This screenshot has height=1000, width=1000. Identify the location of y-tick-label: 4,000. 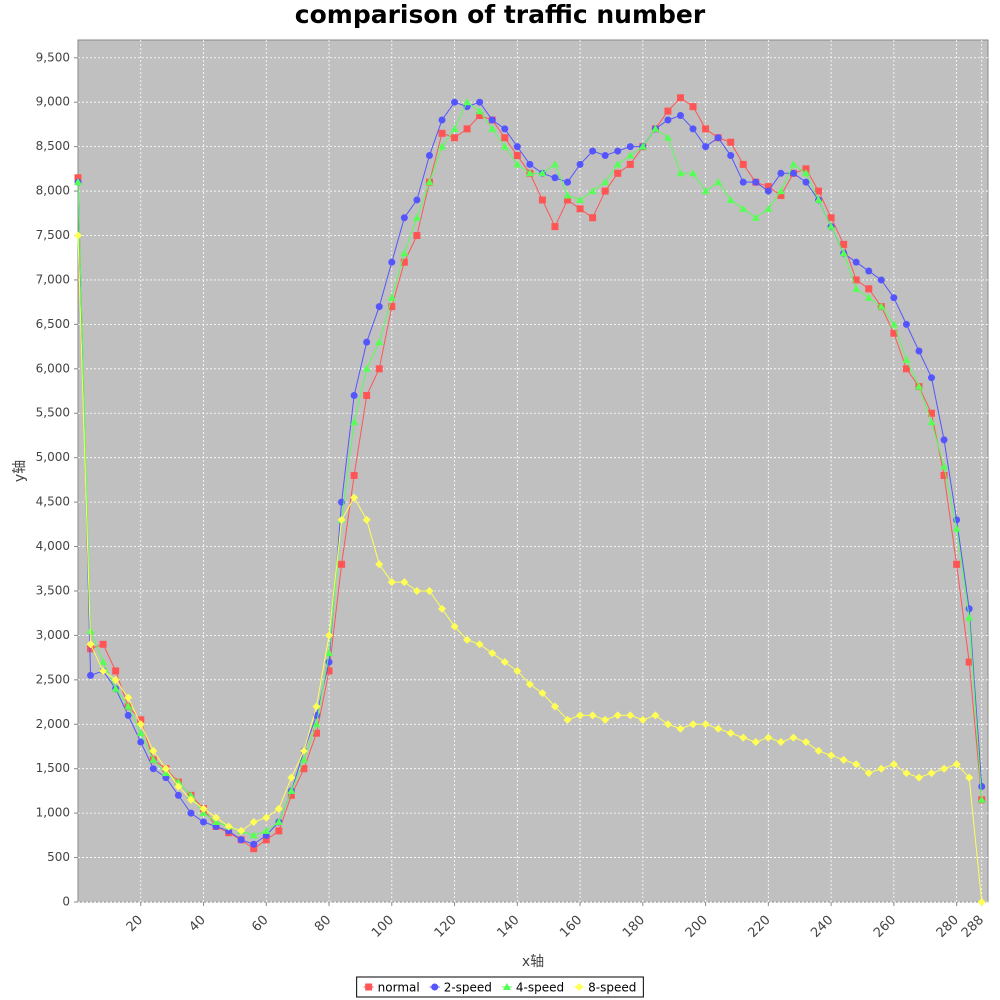
(53, 546).